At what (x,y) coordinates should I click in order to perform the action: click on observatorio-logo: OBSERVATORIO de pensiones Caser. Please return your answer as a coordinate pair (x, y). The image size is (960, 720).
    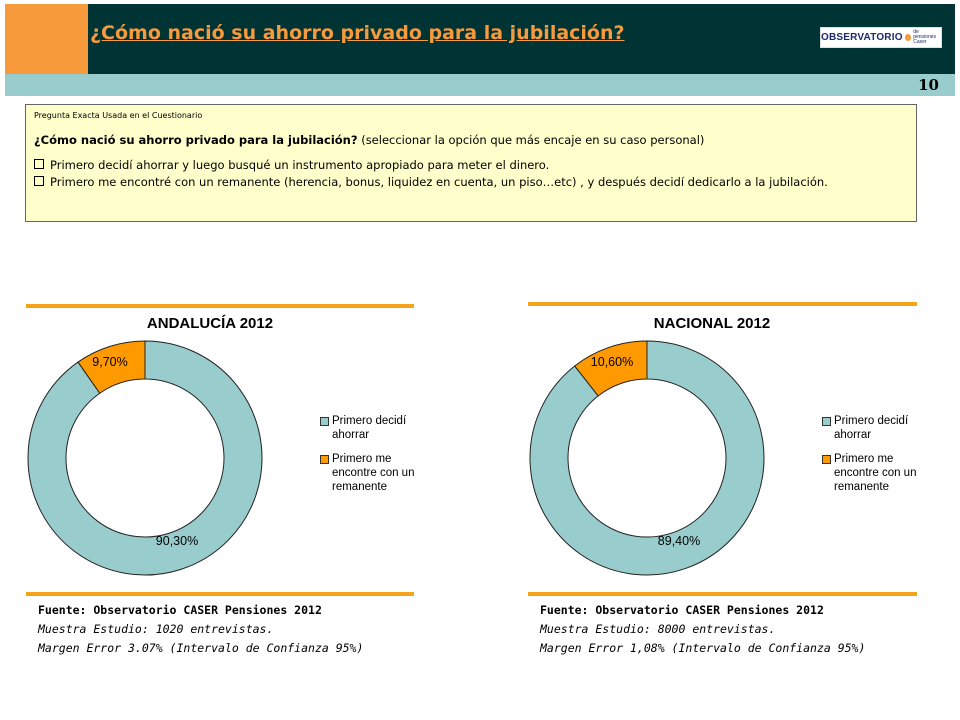
    Looking at the image, I should click on (881, 37).